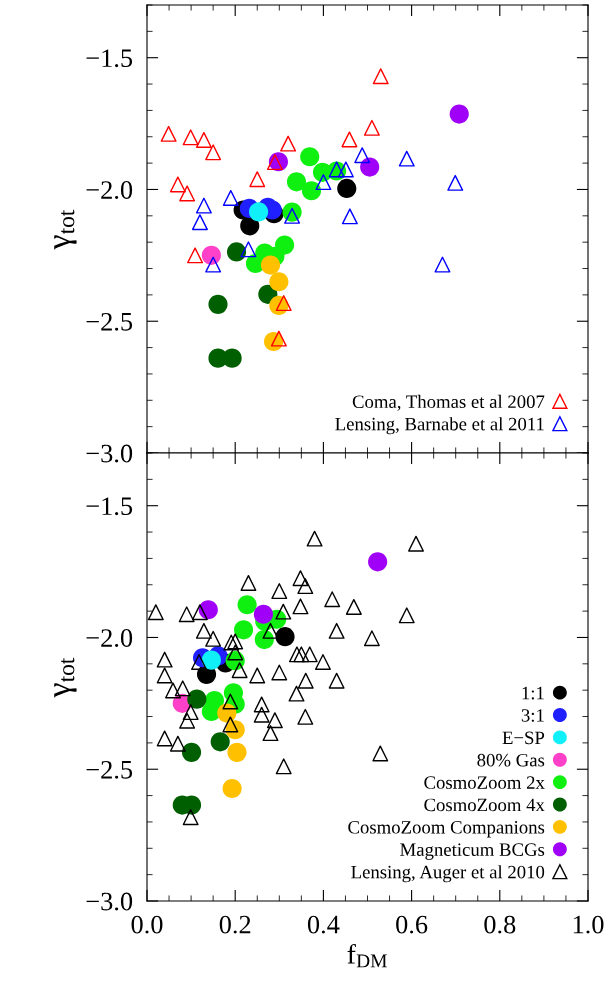  I want to click on y-tick-label: −2.0, so click(109, 638).